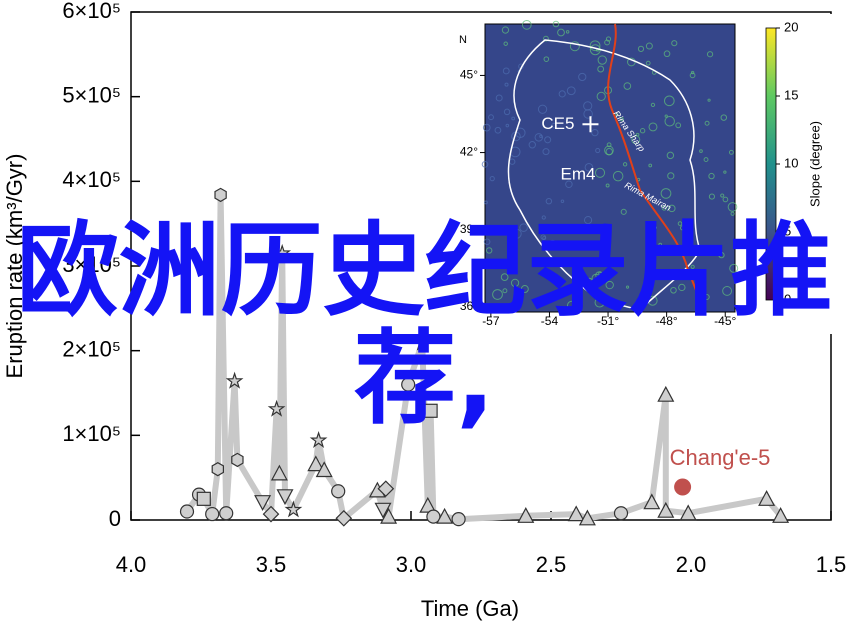  Describe the element at coordinates (791, 94) in the screenshot. I see `colorbar-tick-label: 15` at that location.